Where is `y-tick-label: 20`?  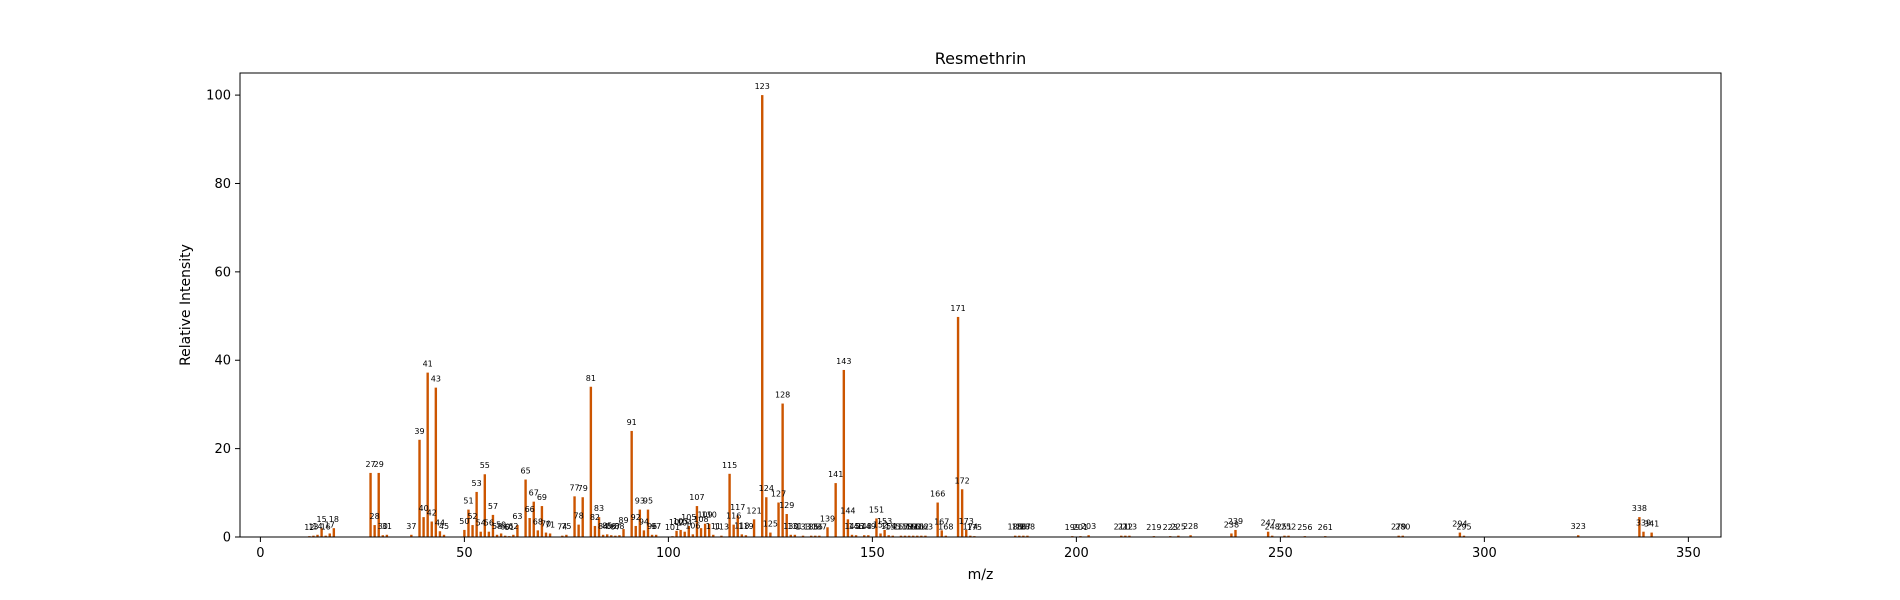
y-tick-label: 20 is located at coordinates (222, 449).